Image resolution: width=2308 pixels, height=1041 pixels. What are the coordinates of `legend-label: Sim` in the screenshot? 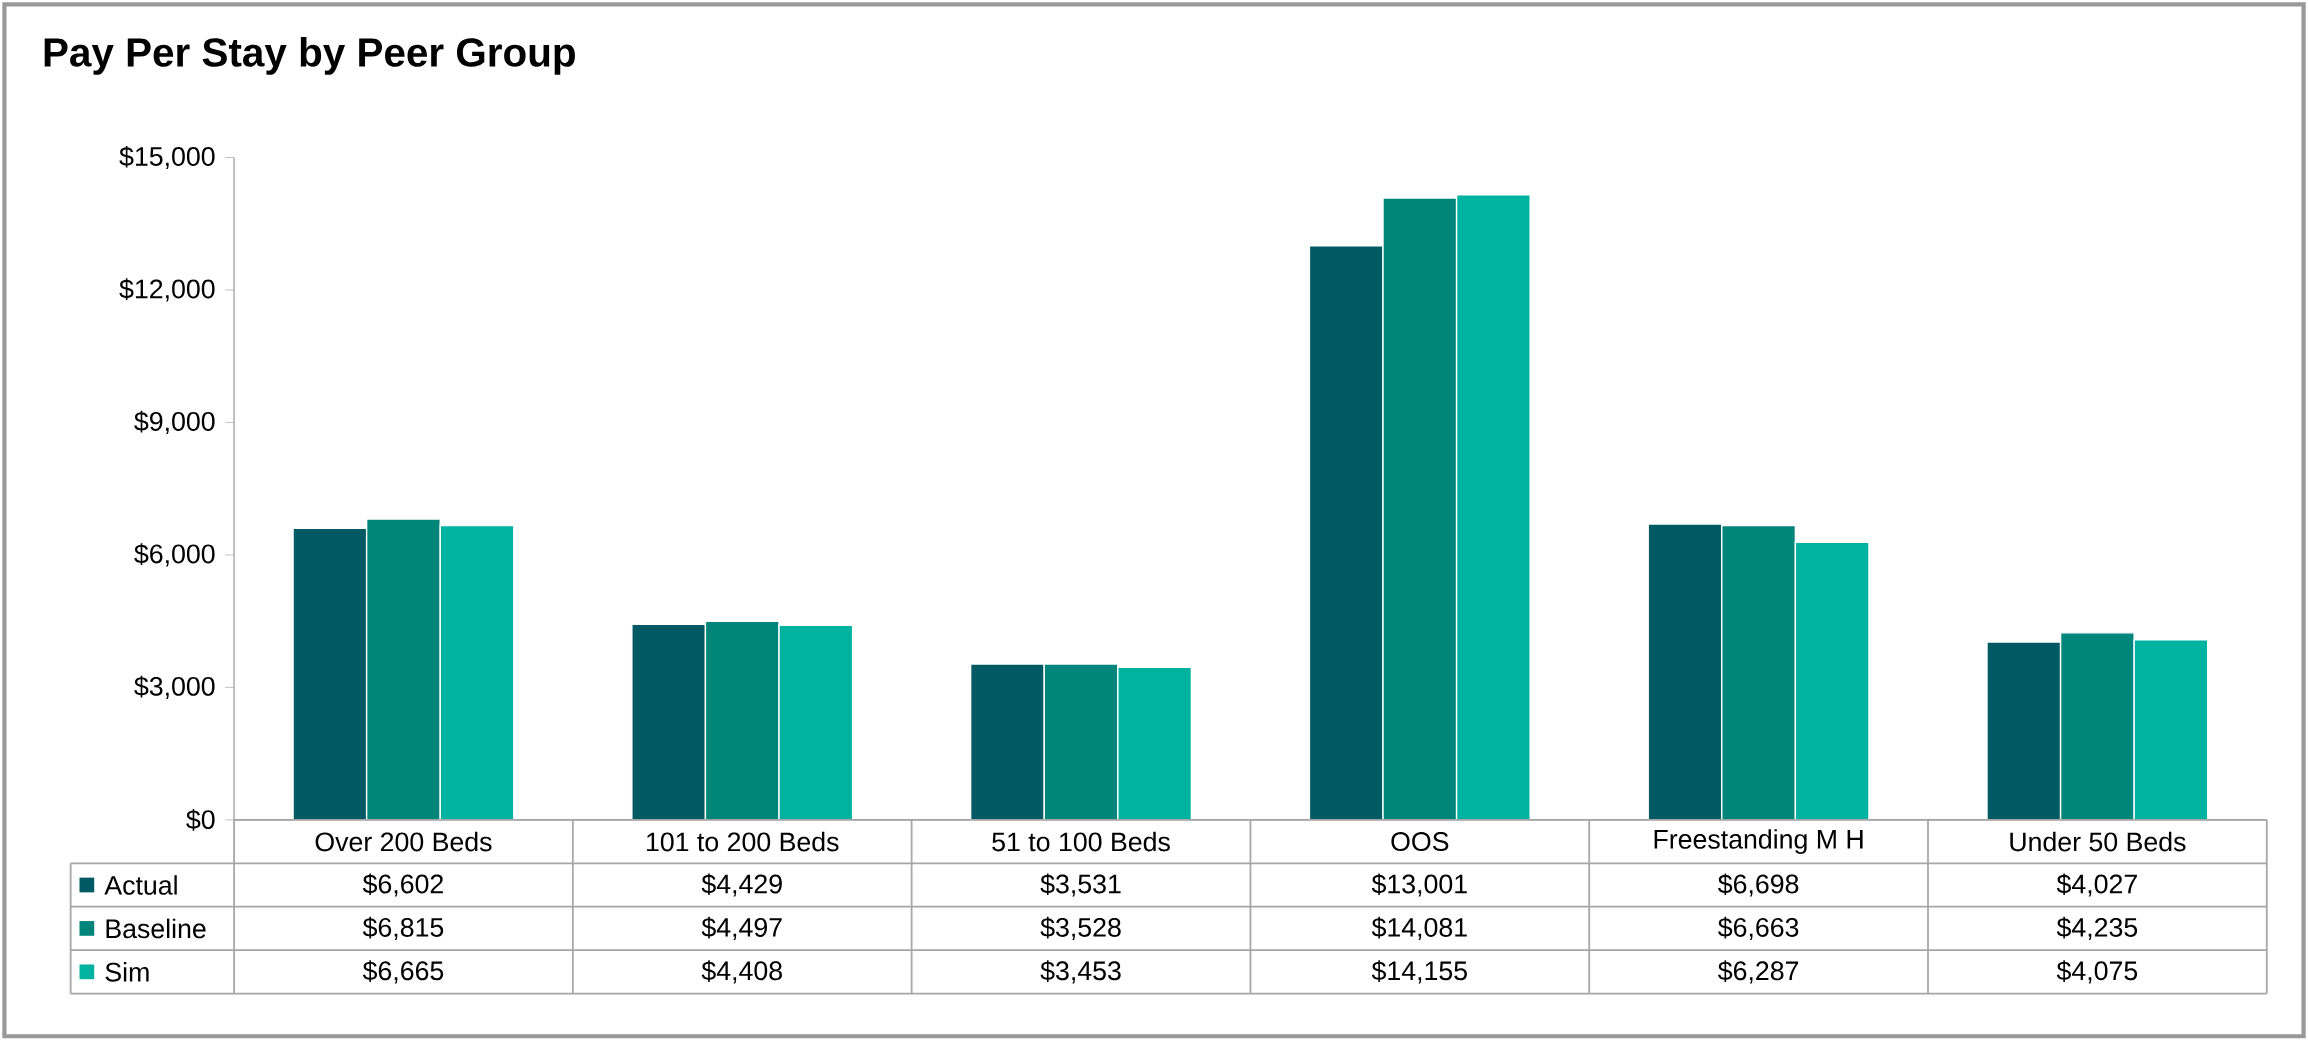 It's located at (127, 972).